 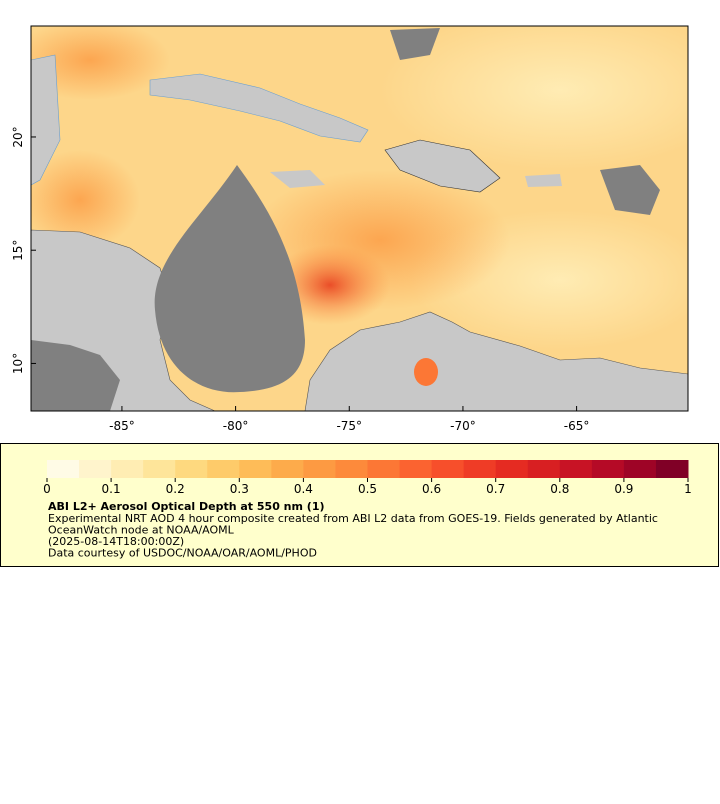 What do you see at coordinates (559, 489) in the screenshot?
I see `colorbar-tick-label: 0.8` at bounding box center [559, 489].